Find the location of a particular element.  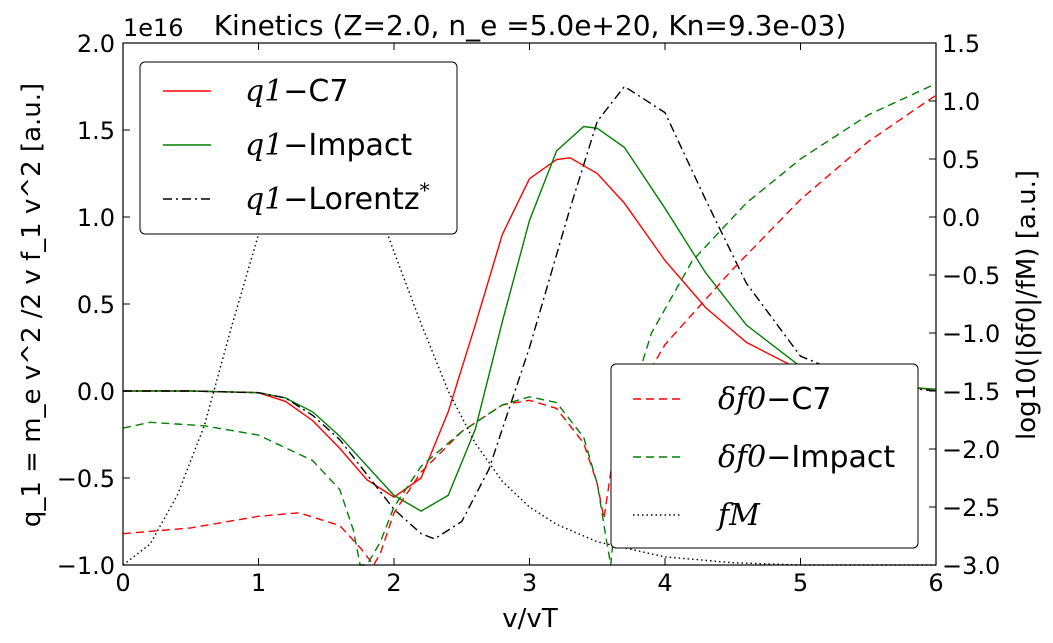

x-tick-label: 2 is located at coordinates (393, 583).